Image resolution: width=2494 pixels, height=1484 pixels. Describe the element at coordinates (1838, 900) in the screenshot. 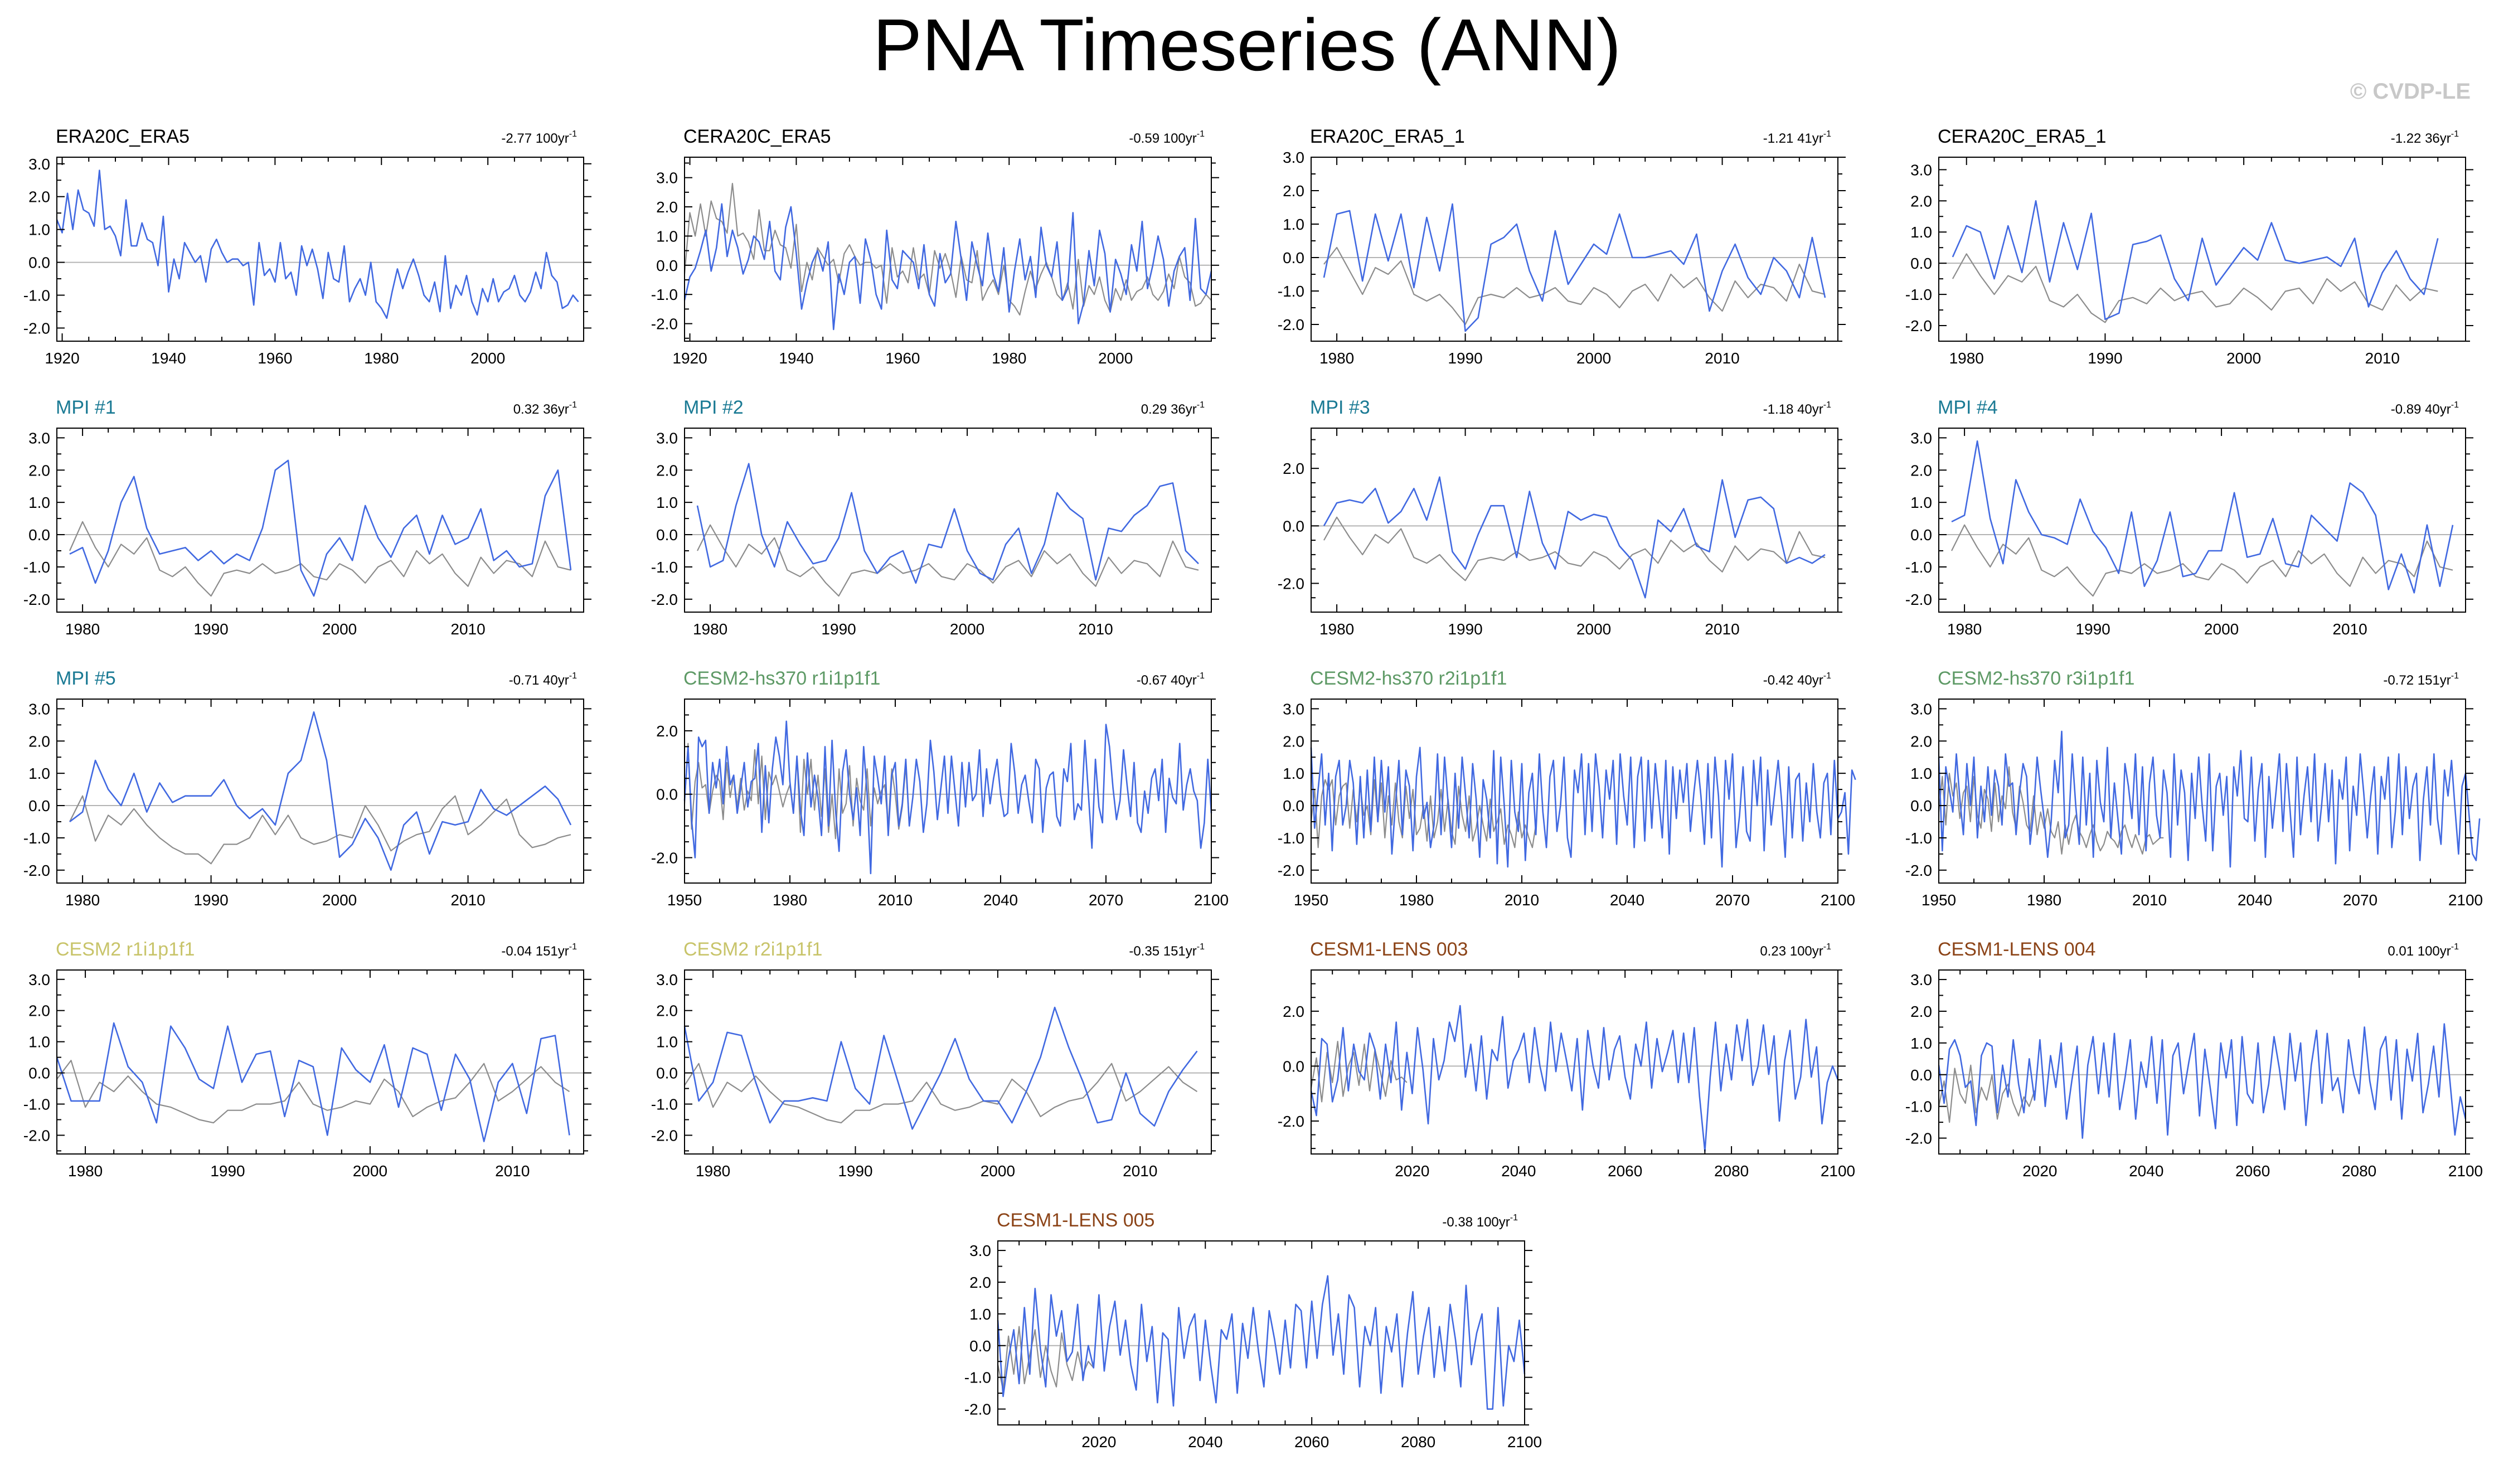

I see `x-tick-label: 2100` at that location.